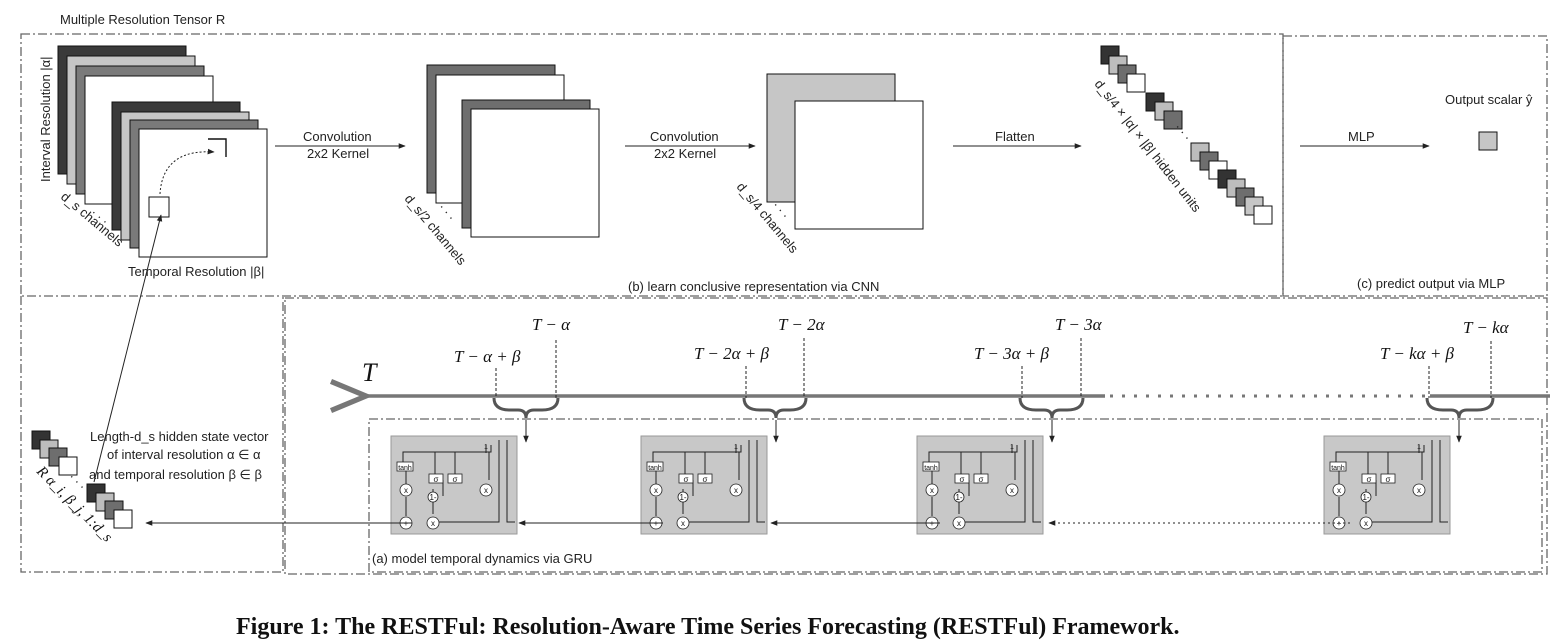 This screenshot has width=1552, height=644. What do you see at coordinates (128, 348) in the screenshot?
I see `hidden-to-cell-arrow` at bounding box center [128, 348].